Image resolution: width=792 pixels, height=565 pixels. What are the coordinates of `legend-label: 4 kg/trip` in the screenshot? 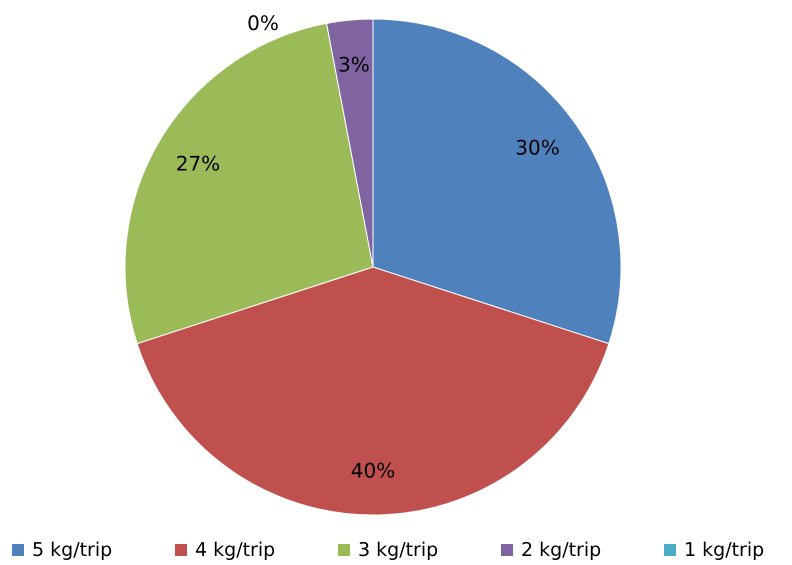 It's located at (235, 550).